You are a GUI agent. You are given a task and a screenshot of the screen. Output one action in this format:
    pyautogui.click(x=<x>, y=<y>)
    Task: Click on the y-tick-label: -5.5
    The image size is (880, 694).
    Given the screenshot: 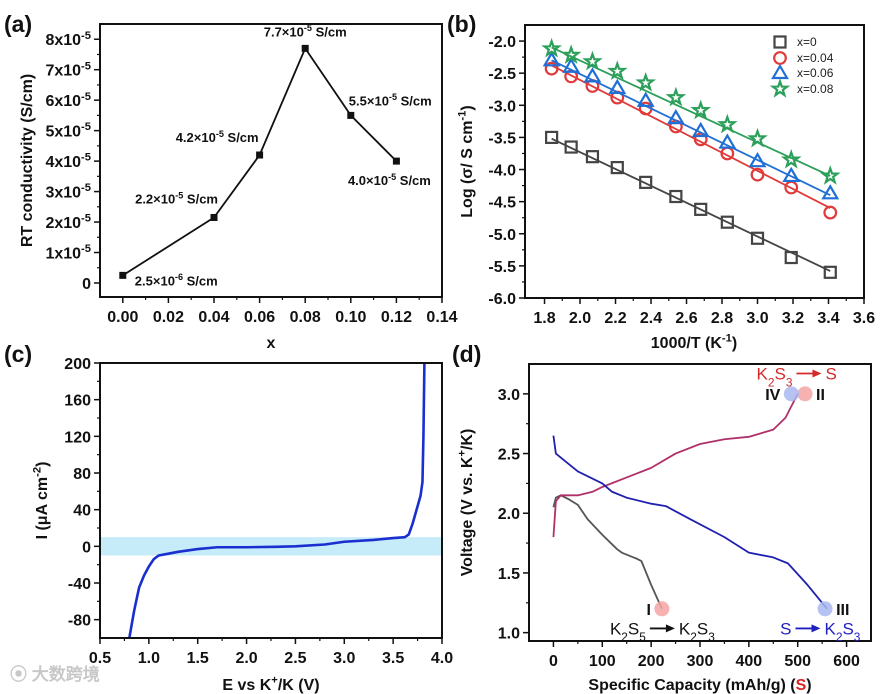 What is the action you would take?
    pyautogui.click(x=502, y=267)
    